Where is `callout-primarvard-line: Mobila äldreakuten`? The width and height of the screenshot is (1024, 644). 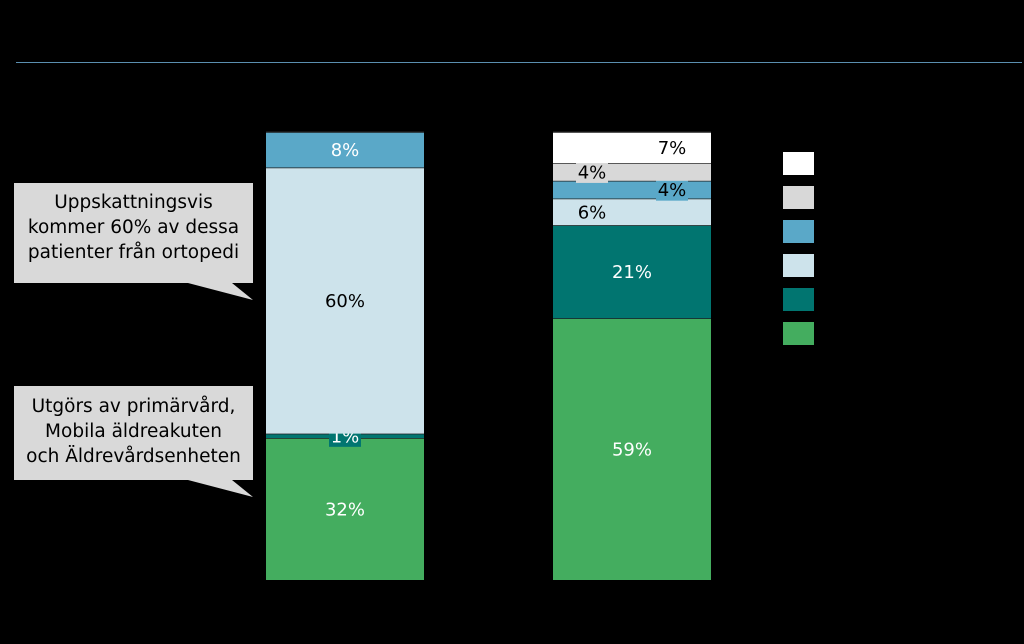 callout-primarvard-line: Mobila äldreakuten is located at coordinates (133, 431).